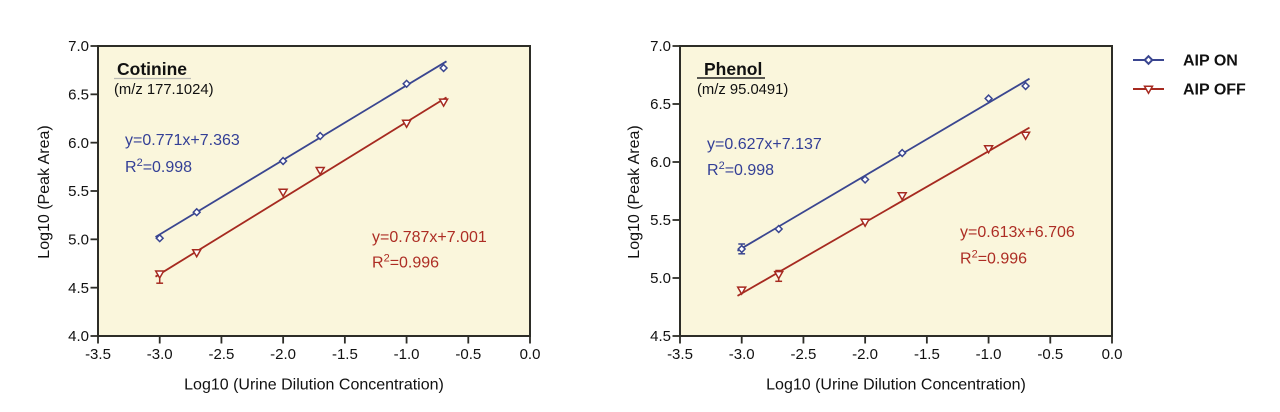 The height and width of the screenshot is (412, 1280). Describe the element at coordinates (1017, 232) in the screenshot. I see `svg-text: y=0.613x+6.706` at that location.